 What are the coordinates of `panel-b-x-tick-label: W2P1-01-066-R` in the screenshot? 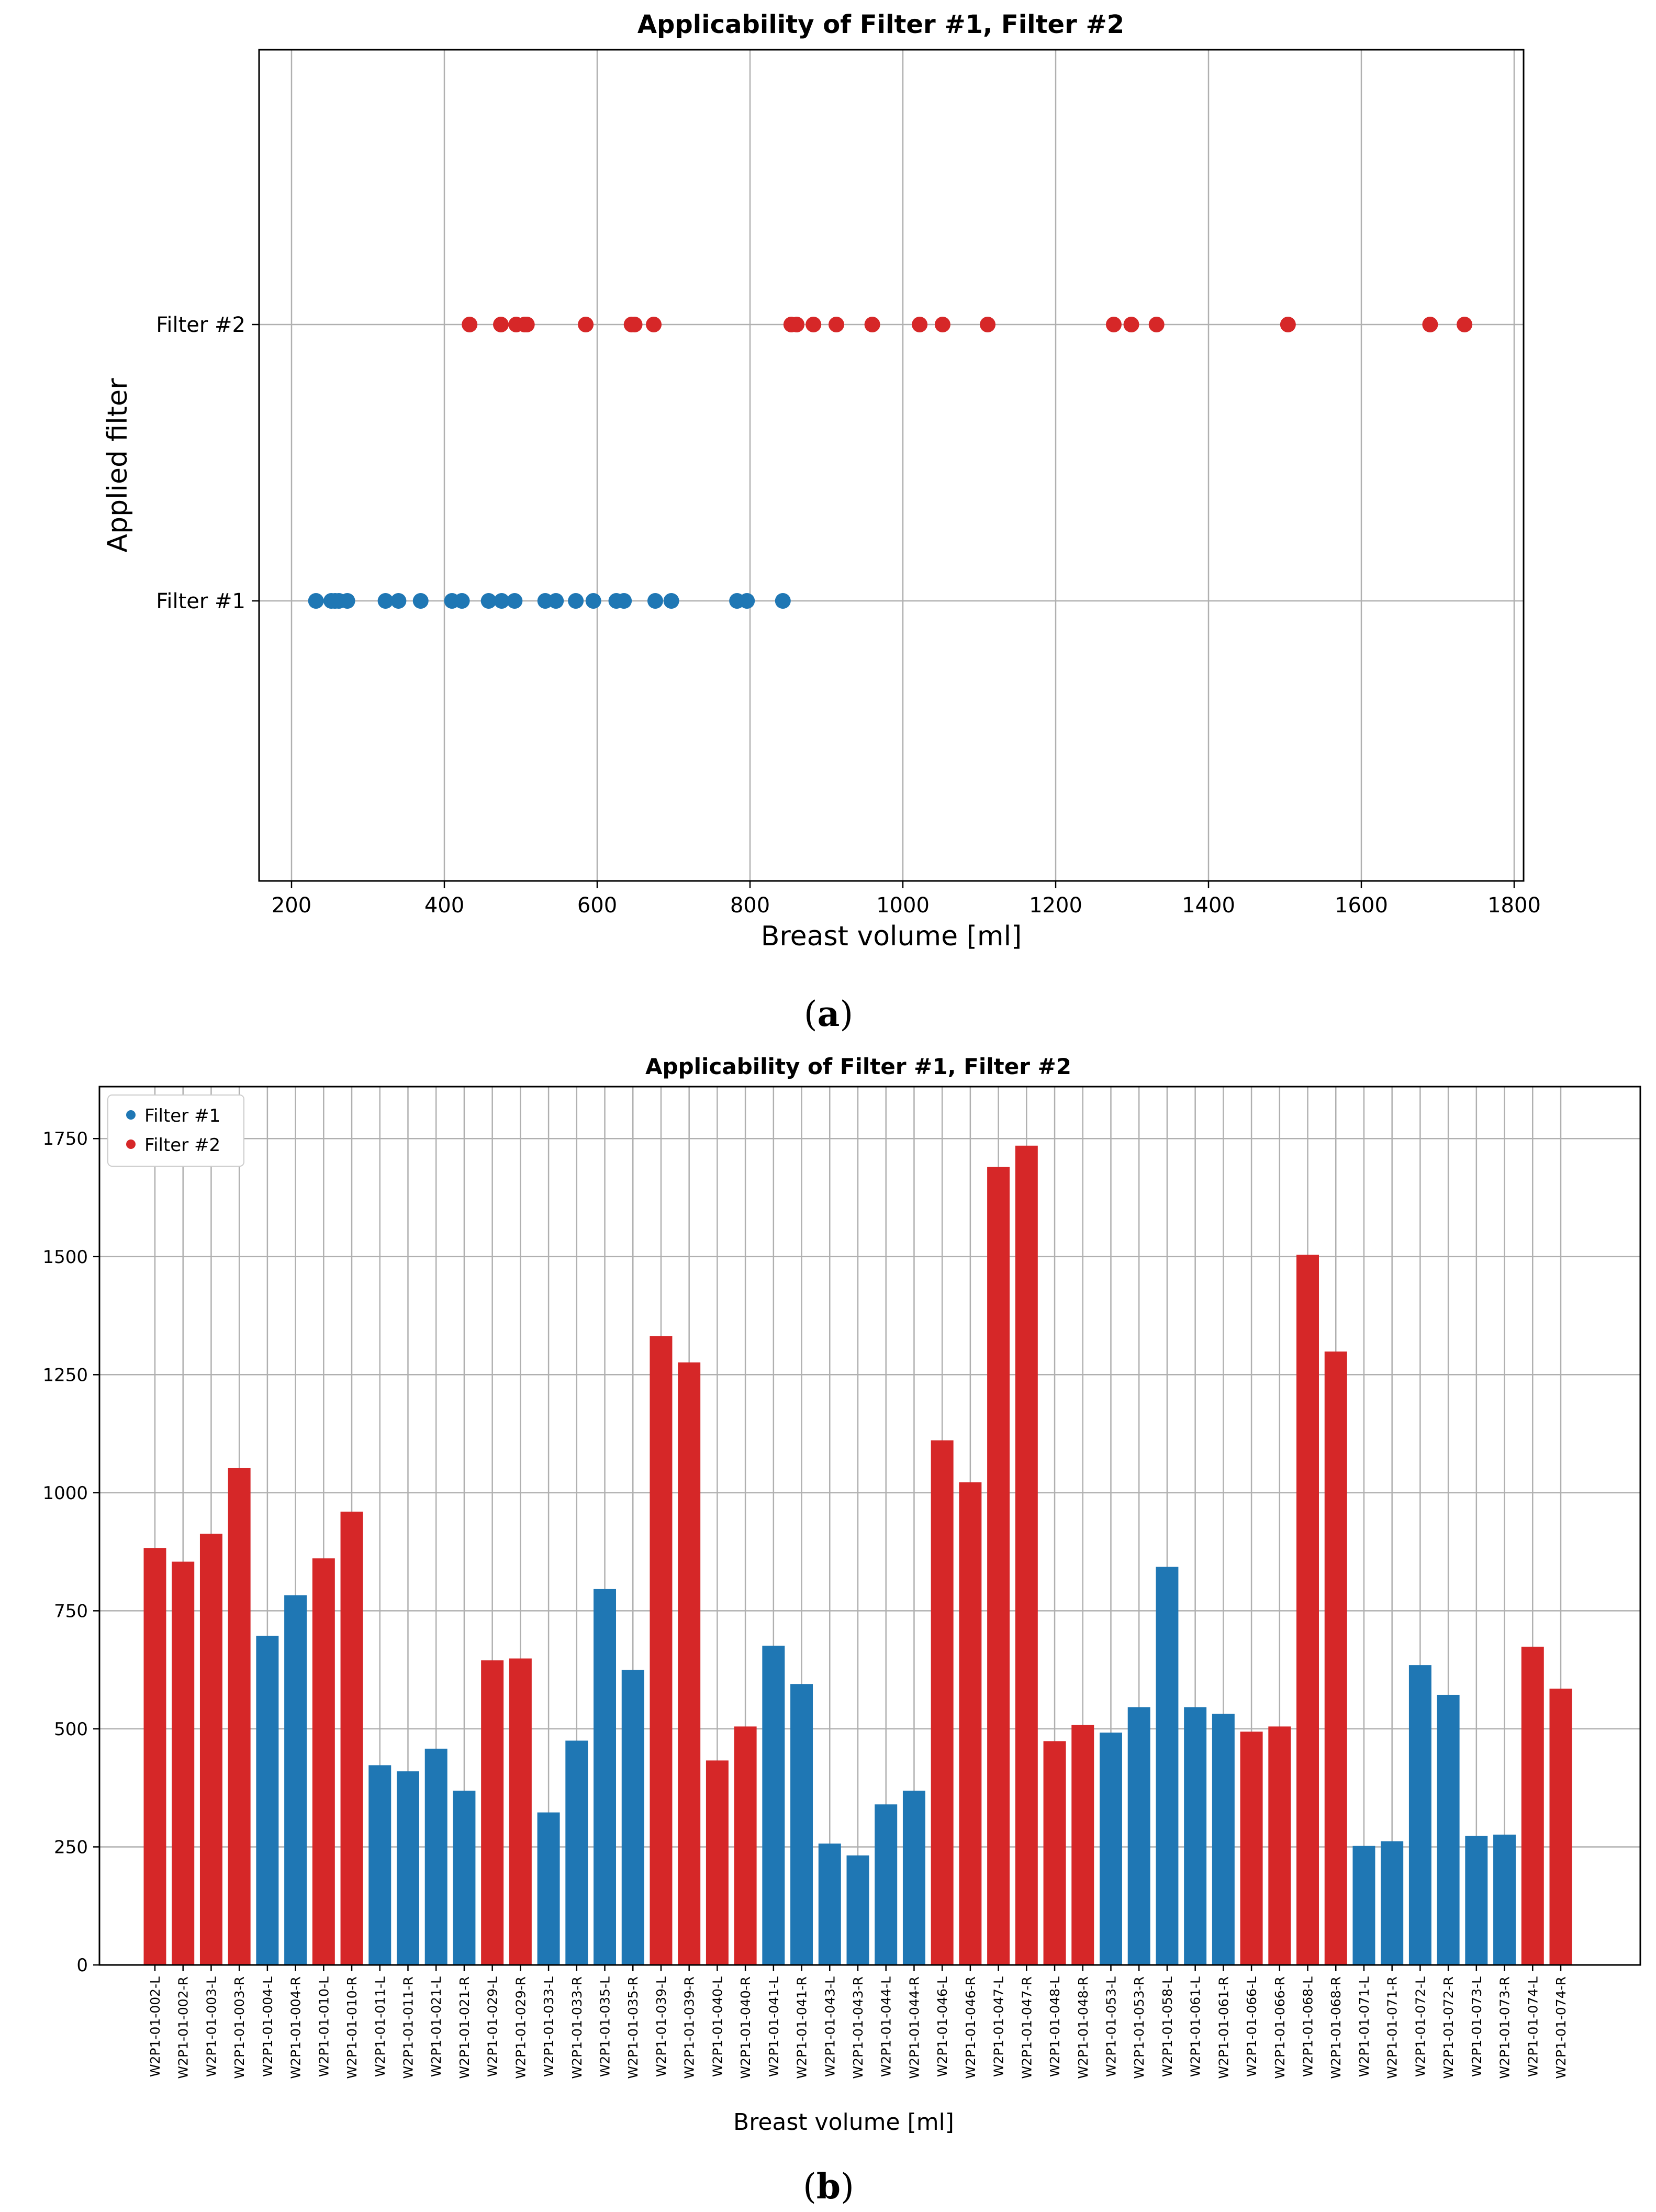 It's located at (1280, 2027).